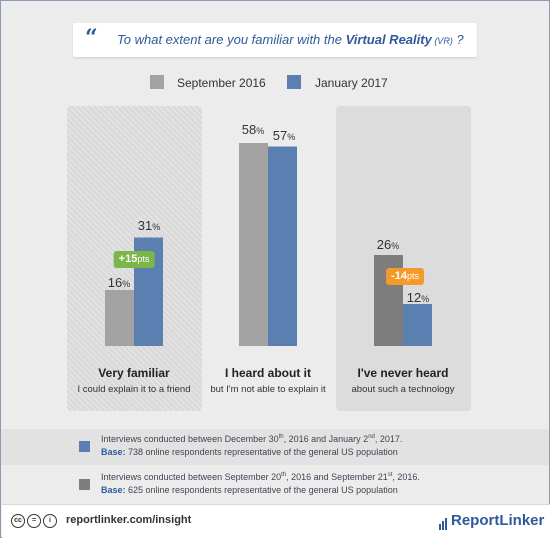  What do you see at coordinates (84, 484) in the screenshot?
I see `note-swatch-sep2016` at bounding box center [84, 484].